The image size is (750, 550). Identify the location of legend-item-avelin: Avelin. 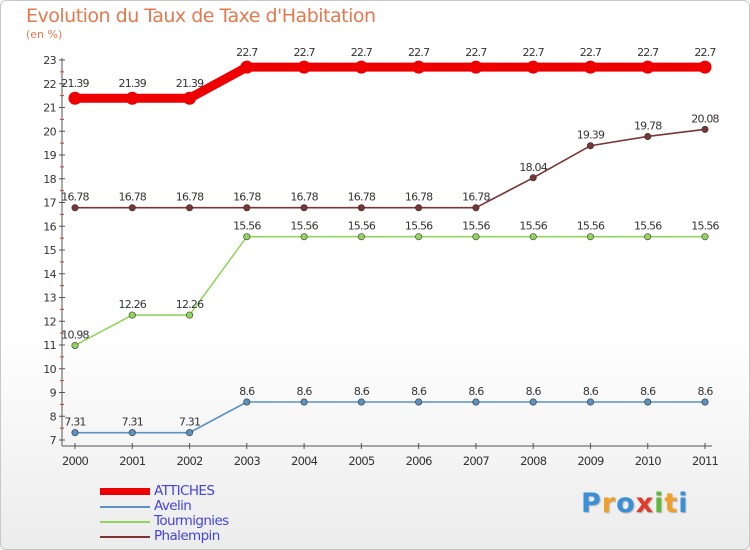
(200, 506).